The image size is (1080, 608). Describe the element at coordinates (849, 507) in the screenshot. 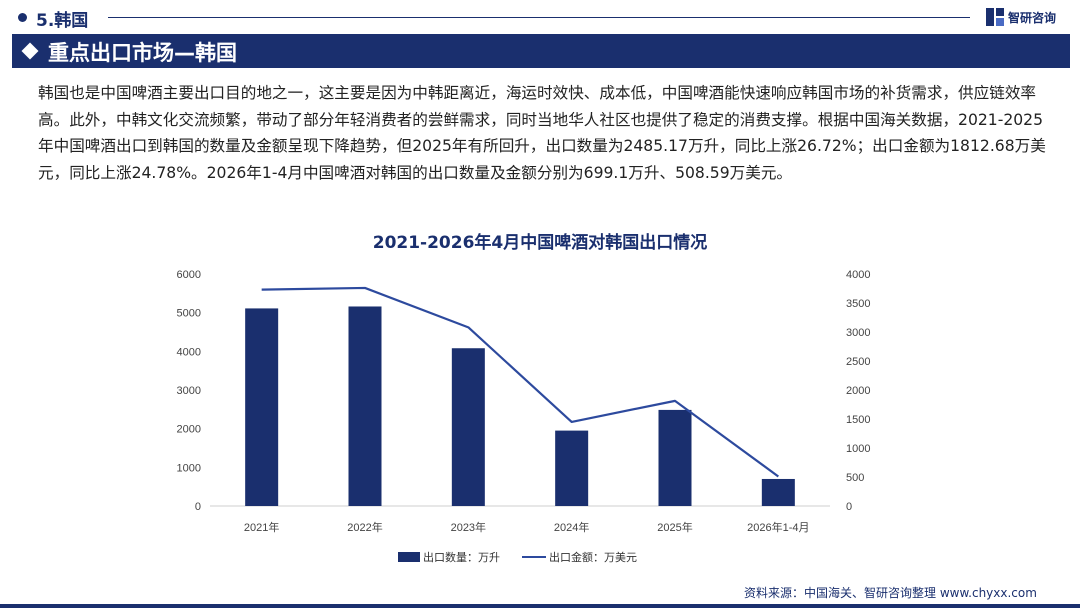

I see `y-right-tick-label: 0` at that location.